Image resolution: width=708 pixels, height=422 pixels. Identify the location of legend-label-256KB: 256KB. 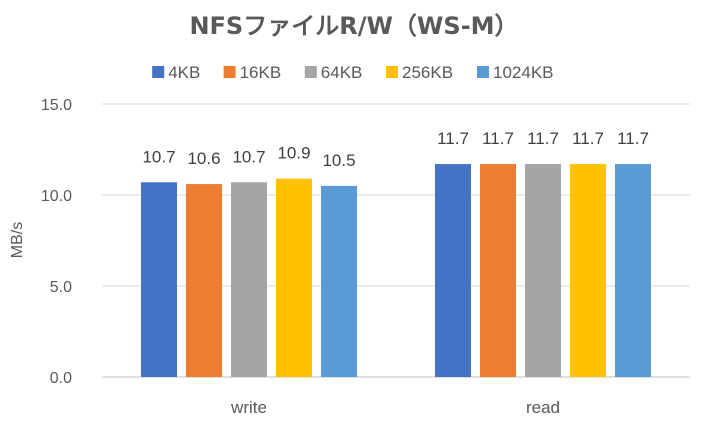
(427, 72).